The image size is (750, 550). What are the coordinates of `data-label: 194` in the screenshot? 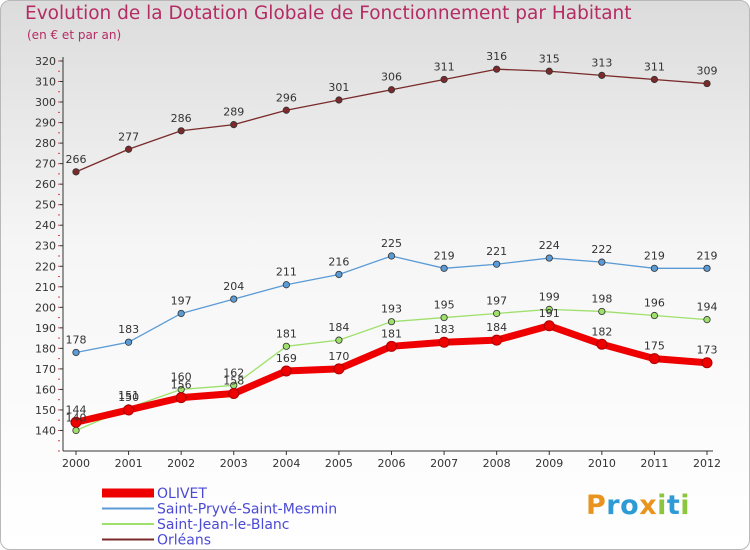 It's located at (707, 307).